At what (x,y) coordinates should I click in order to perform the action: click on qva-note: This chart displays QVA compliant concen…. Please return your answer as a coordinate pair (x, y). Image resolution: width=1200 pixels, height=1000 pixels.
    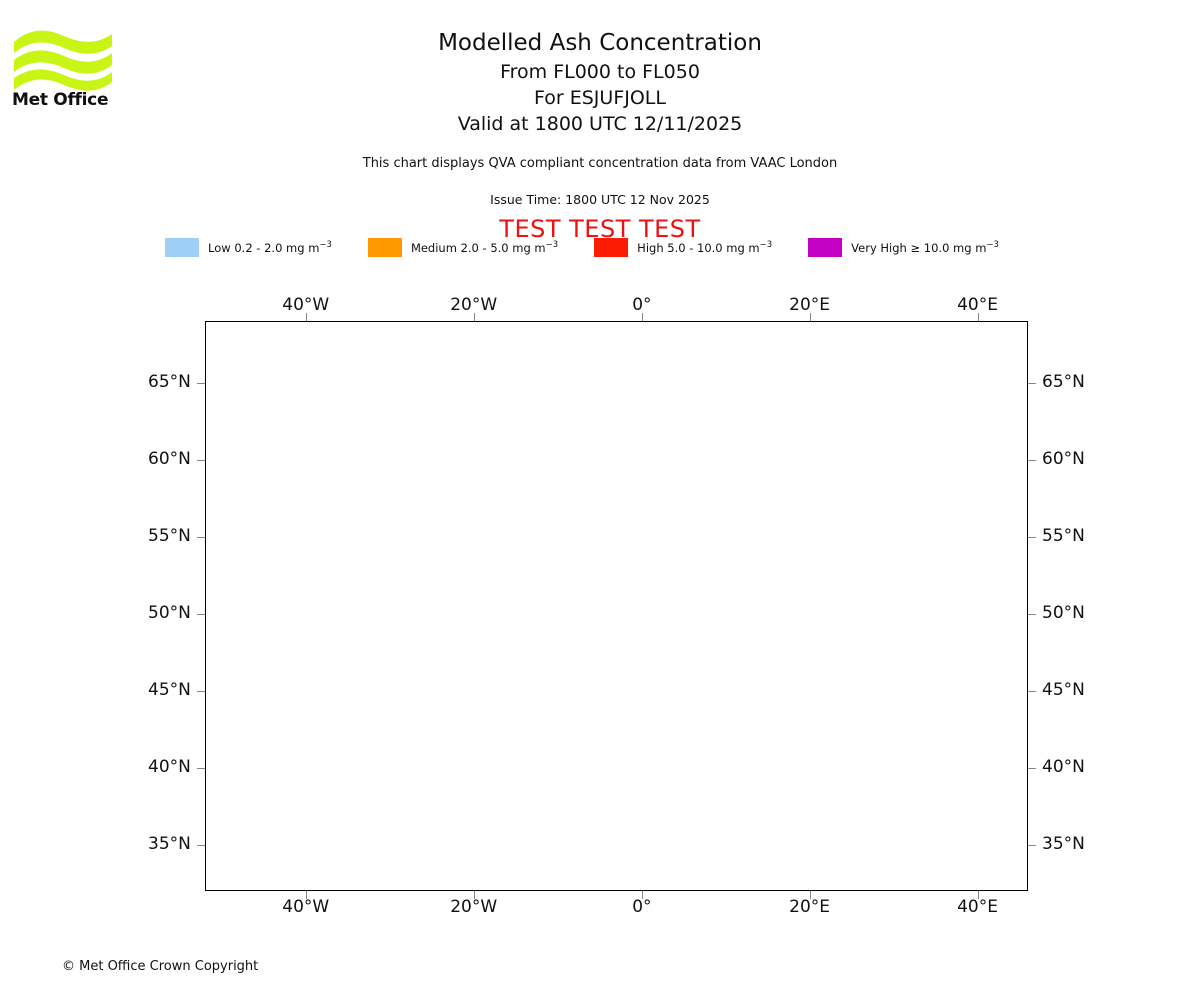
    Looking at the image, I should click on (600, 163).